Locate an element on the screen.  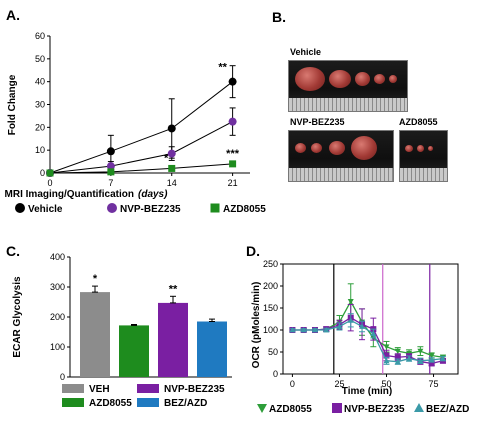
y-tick-label: 40 is located at coordinates (40, 82).